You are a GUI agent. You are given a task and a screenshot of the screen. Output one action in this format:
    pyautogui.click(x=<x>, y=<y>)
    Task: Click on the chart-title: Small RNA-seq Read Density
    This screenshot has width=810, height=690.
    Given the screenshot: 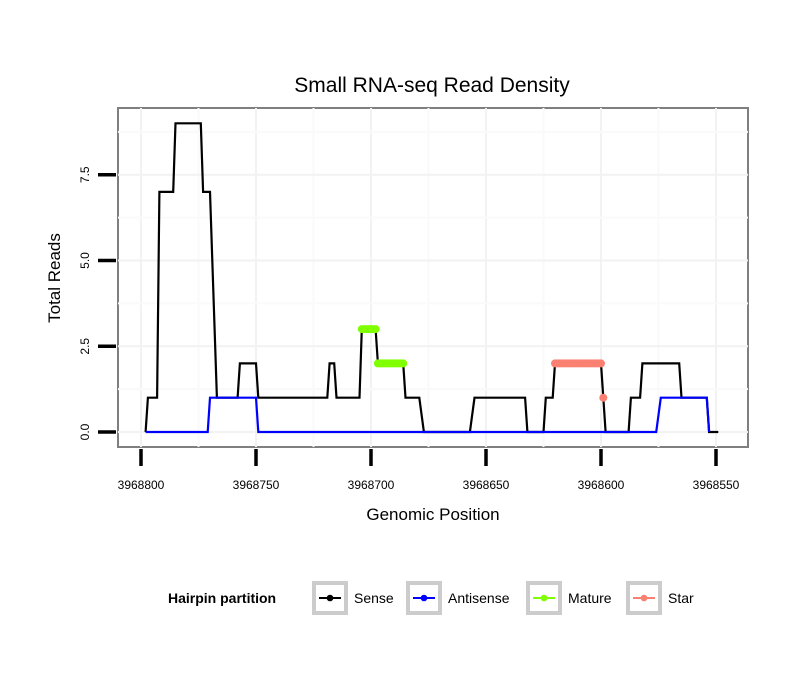 What is the action you would take?
    pyautogui.click(x=432, y=85)
    